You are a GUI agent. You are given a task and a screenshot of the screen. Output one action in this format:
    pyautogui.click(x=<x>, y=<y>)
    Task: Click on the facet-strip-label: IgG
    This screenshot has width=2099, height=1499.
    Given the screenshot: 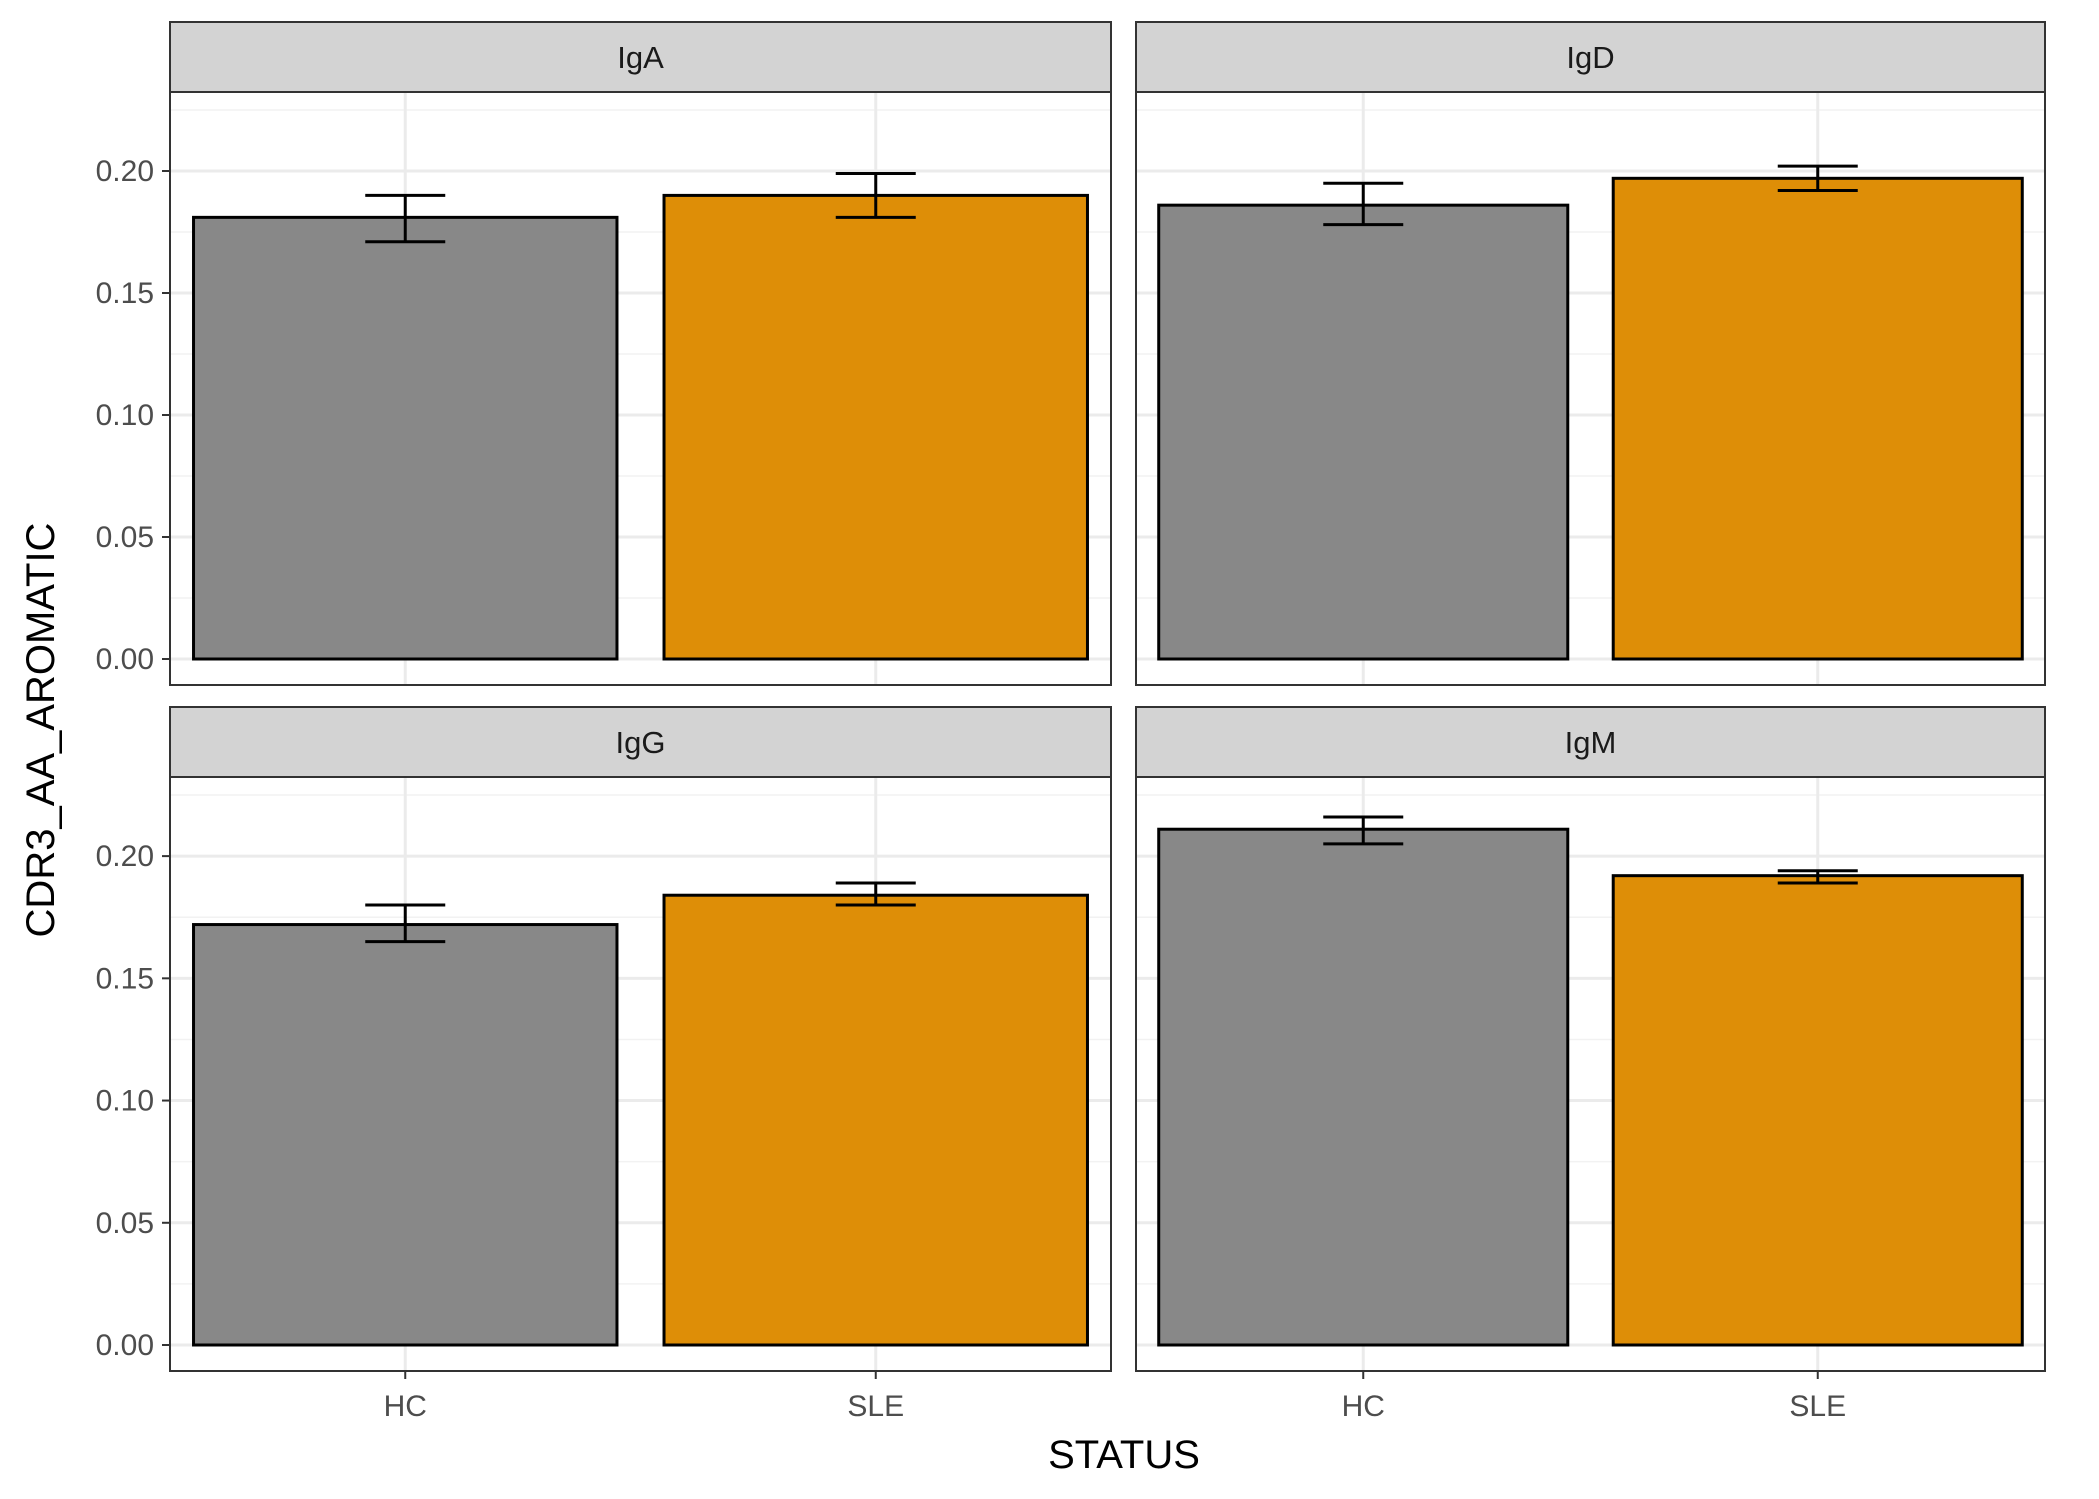 What is the action you would take?
    pyautogui.click(x=641, y=742)
    